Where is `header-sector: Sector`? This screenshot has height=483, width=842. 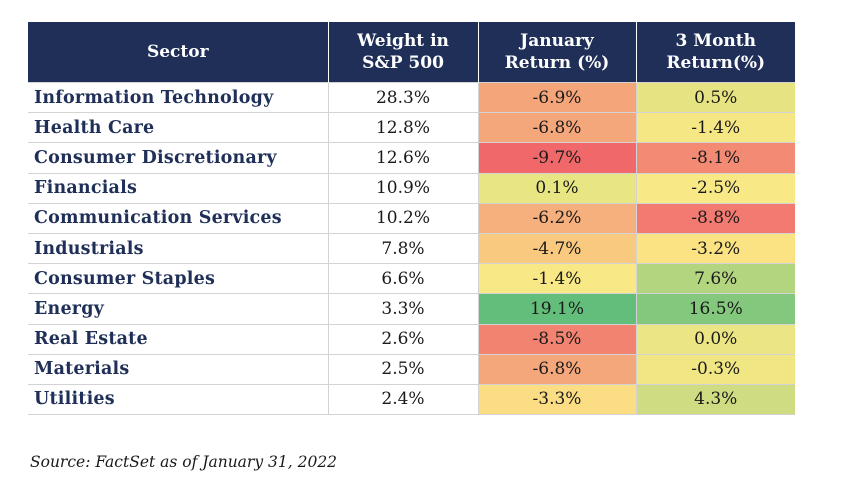
header-sector: Sector is located at coordinates (178, 52).